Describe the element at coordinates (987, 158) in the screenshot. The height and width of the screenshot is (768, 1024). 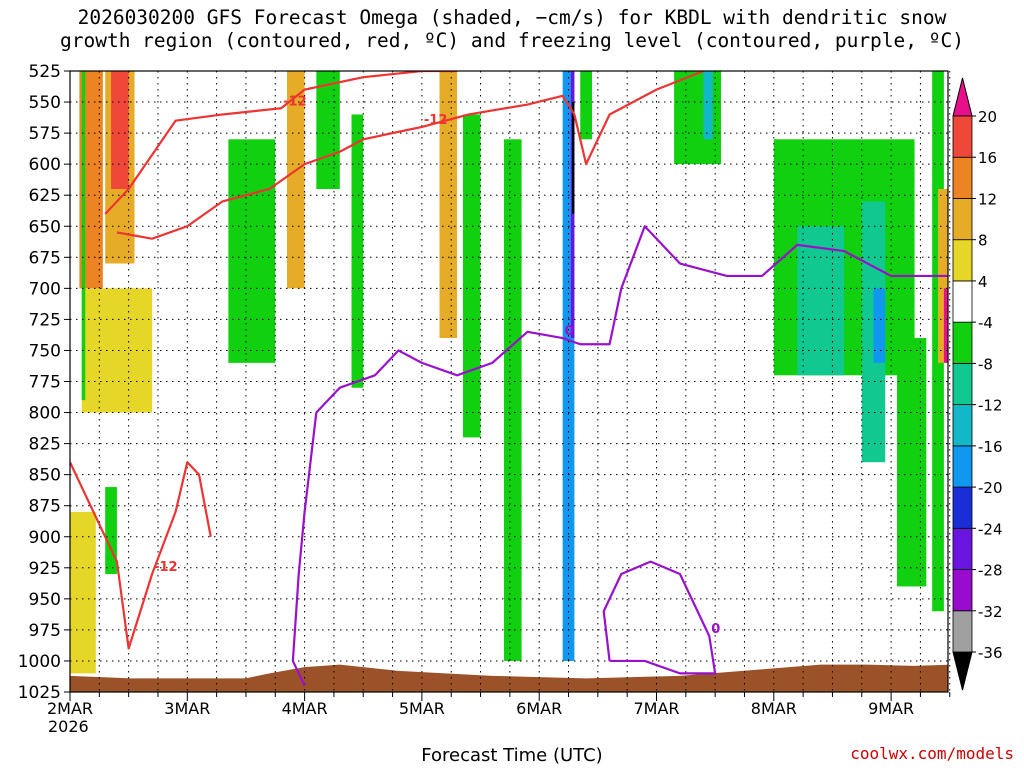
I see `colorbar-label: 16` at that location.